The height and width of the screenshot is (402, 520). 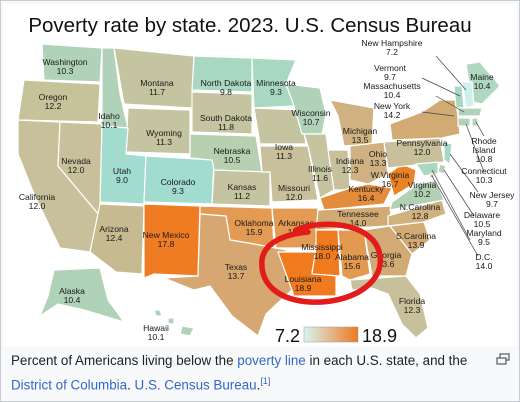 I want to click on census-bureau-link: U.S. Census Bureau, so click(x=195, y=385).